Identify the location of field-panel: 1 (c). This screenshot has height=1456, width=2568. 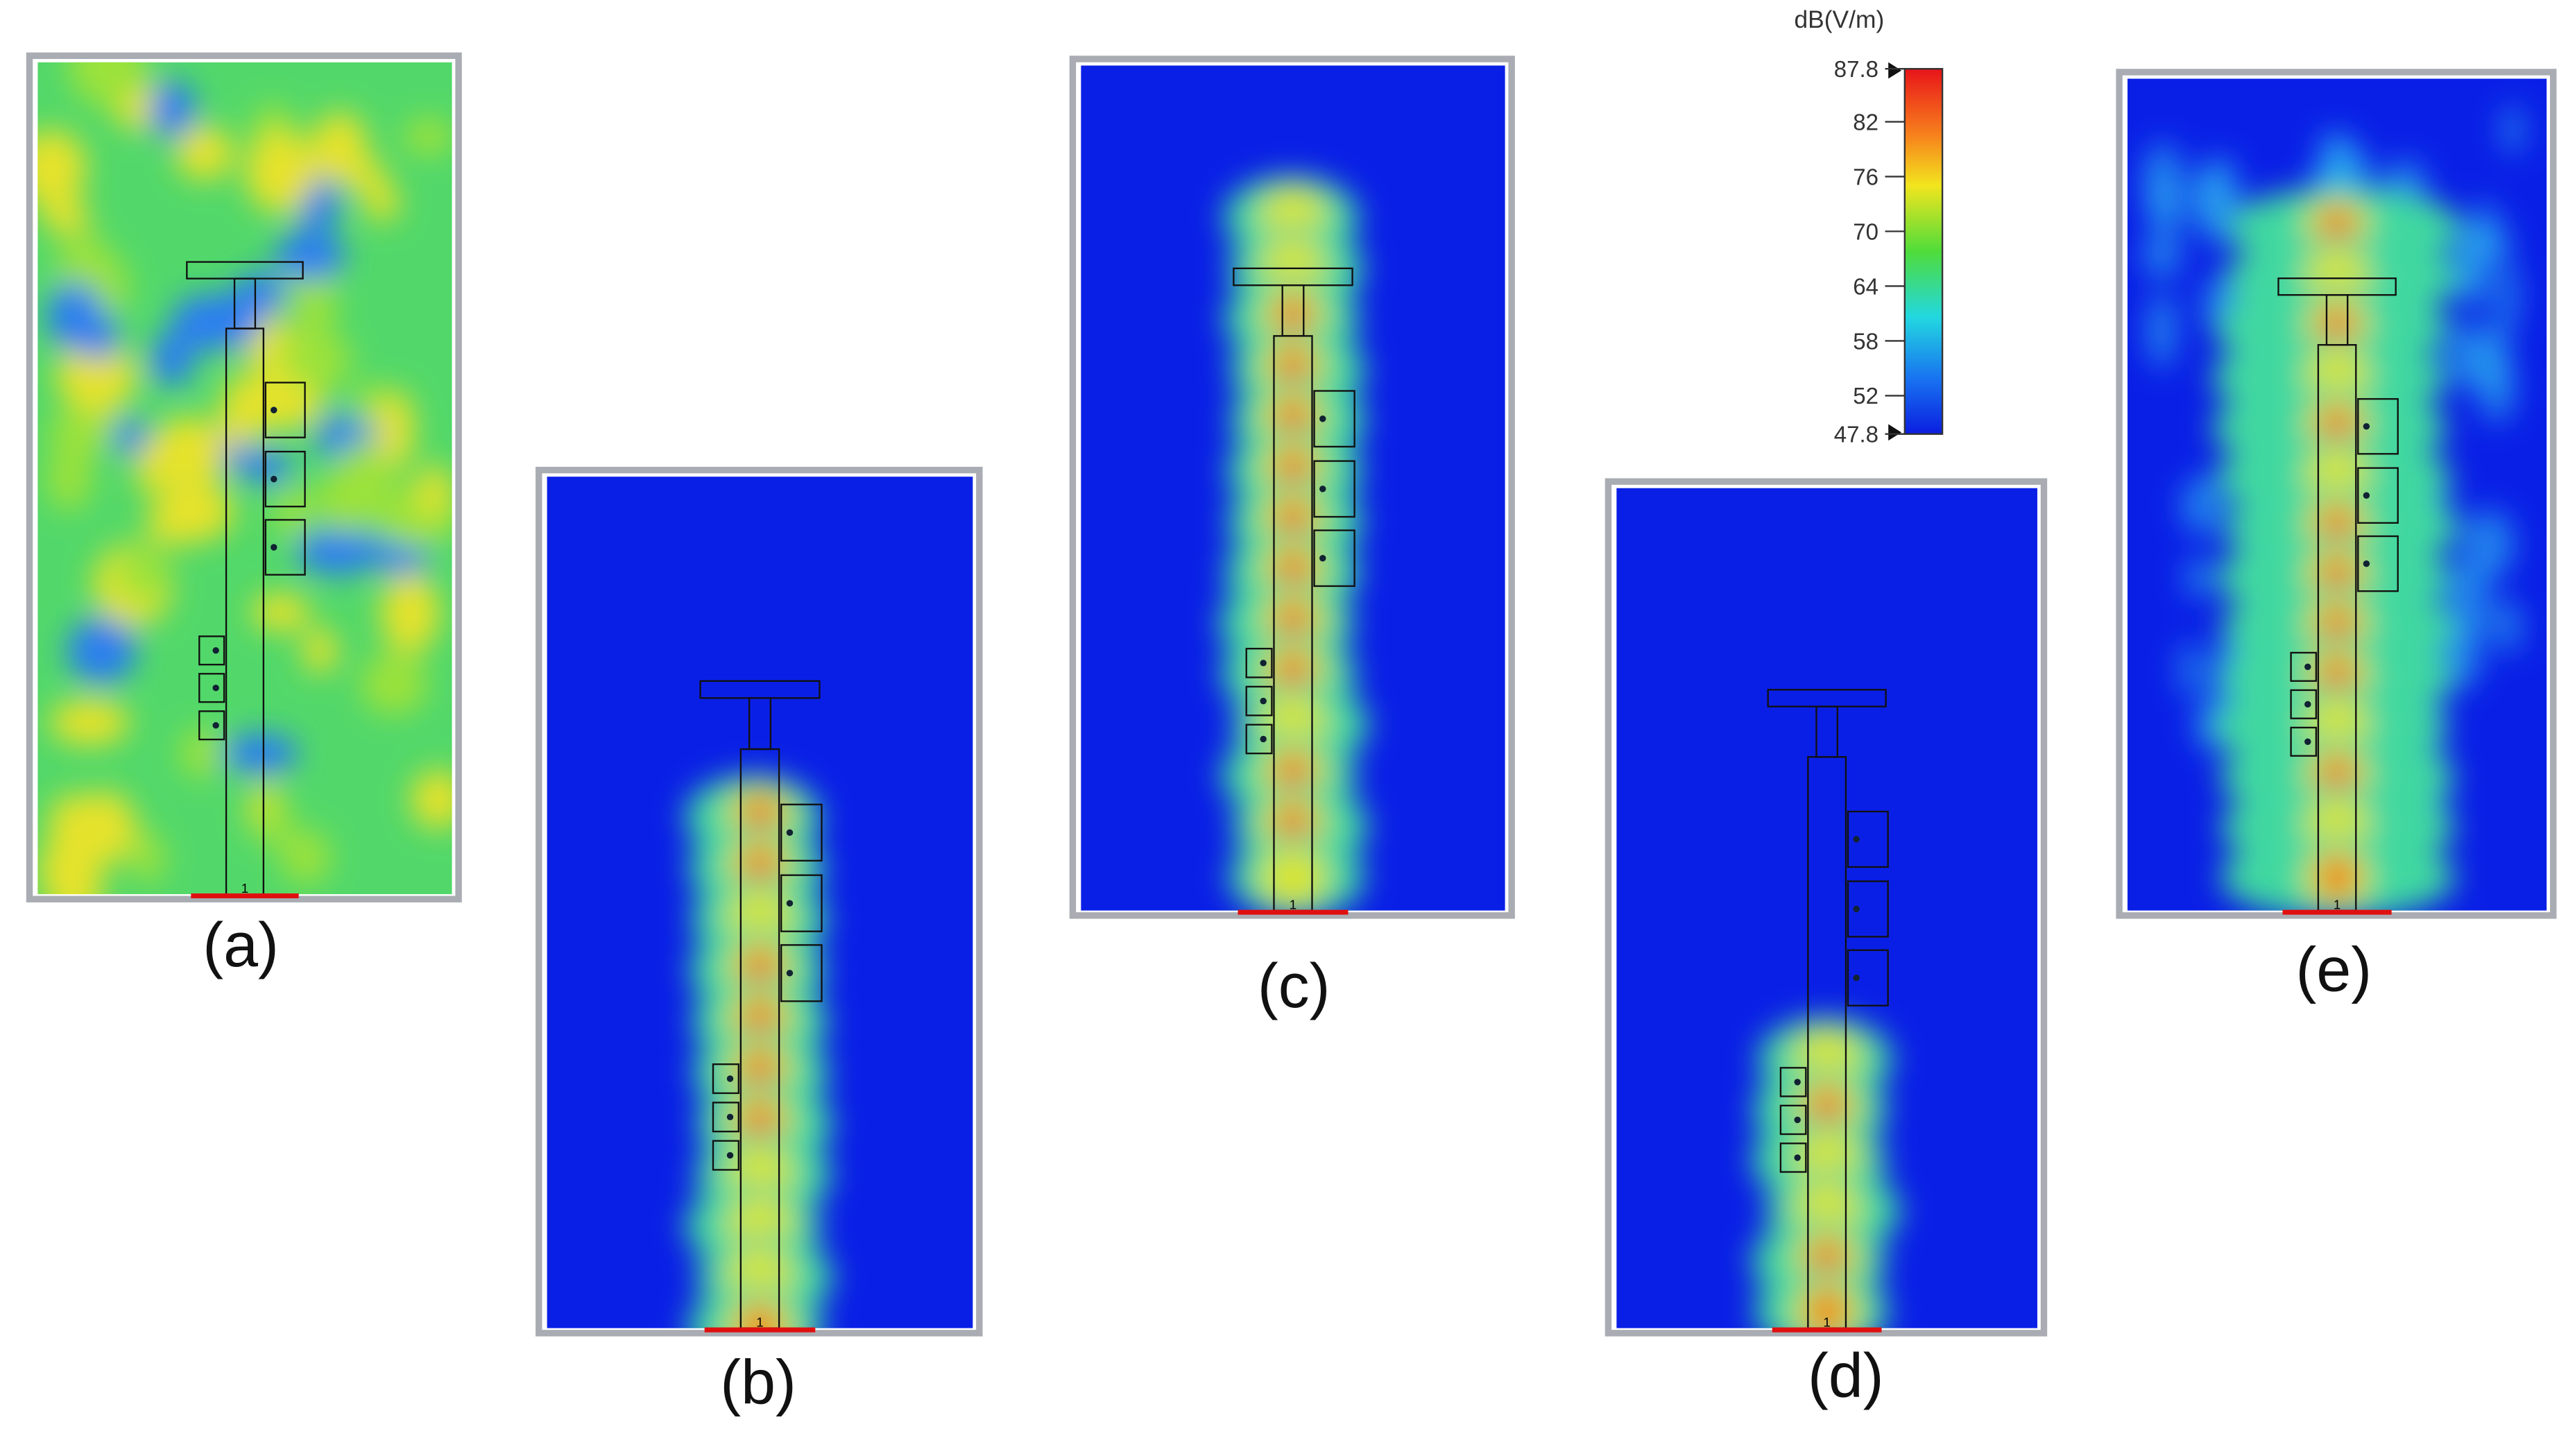
(1292, 538).